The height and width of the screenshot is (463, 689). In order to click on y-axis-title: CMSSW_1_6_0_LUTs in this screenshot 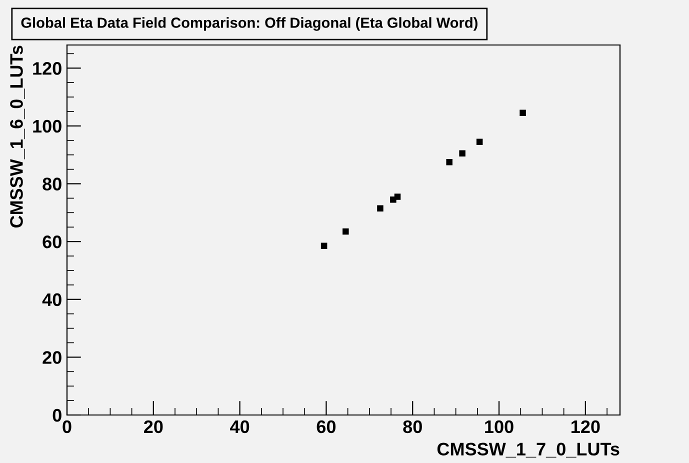, I will do `click(17, 137)`.